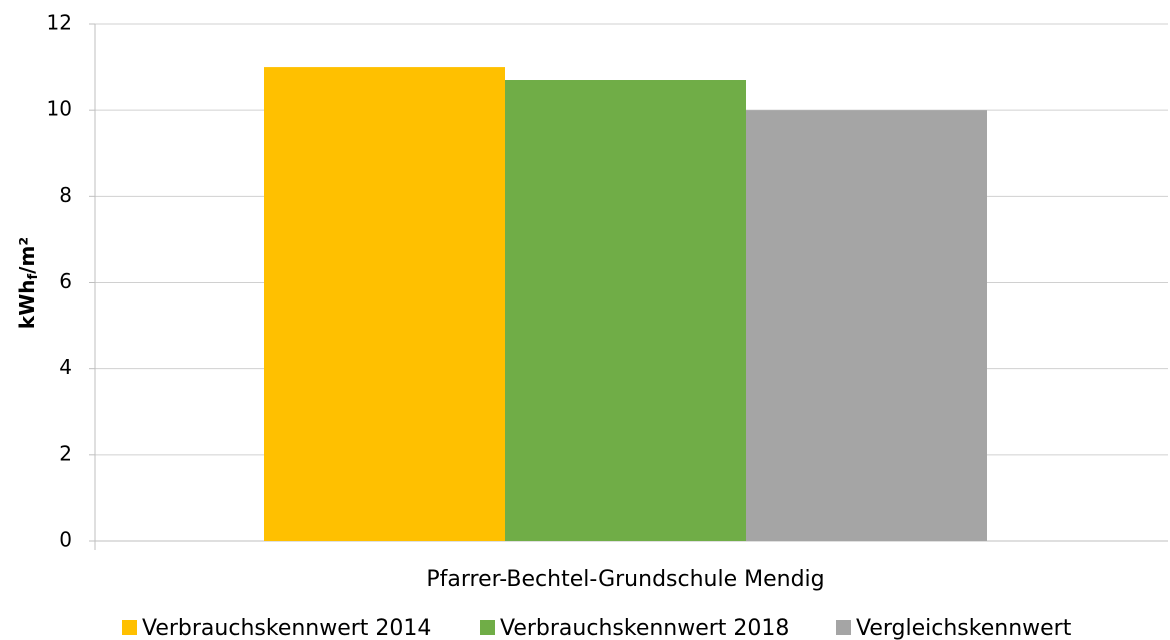 Image resolution: width=1170 pixels, height=640 pixels. What do you see at coordinates (65, 540) in the screenshot?
I see `y-tick-label: 0` at bounding box center [65, 540].